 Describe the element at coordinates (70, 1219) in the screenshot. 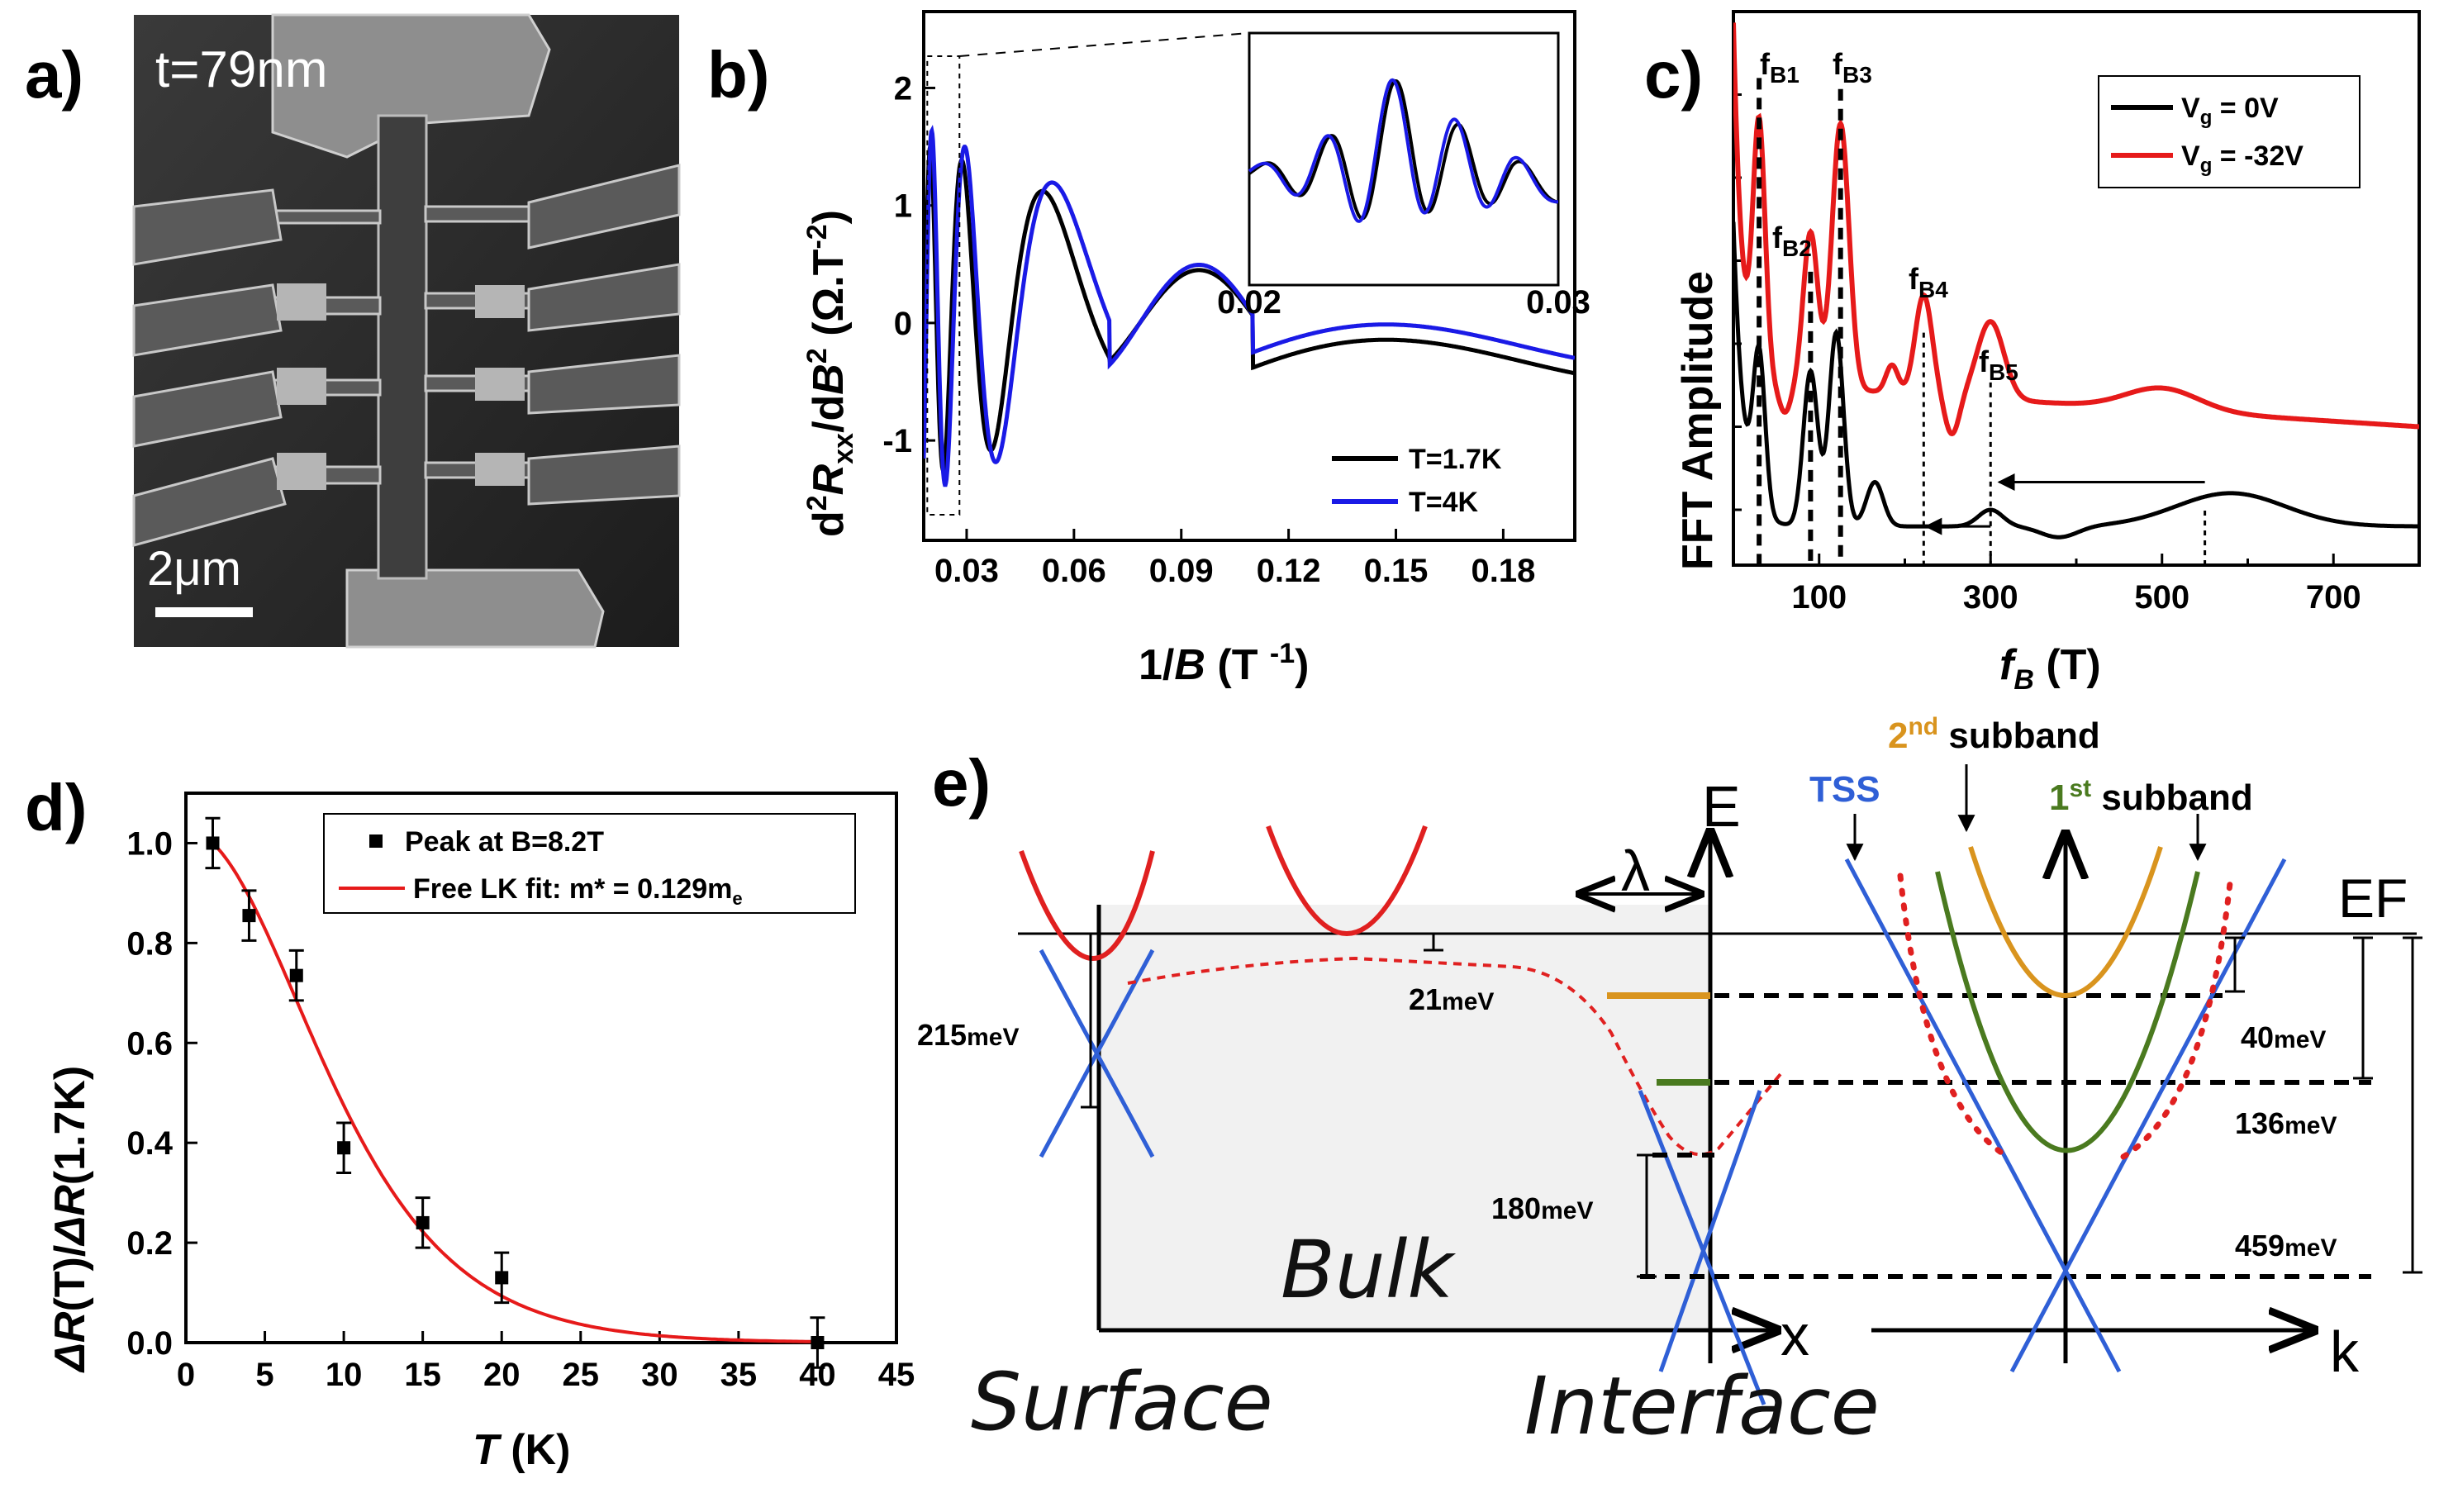

I see `chart-d-ylabel: ΔR(T)/ΔR(1.7K)` at that location.